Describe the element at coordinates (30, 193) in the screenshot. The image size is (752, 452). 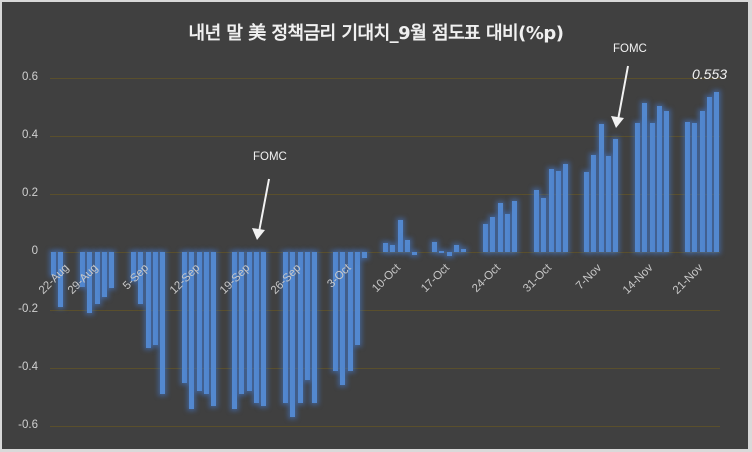
I see `y-tick-label: 0.2` at that location.